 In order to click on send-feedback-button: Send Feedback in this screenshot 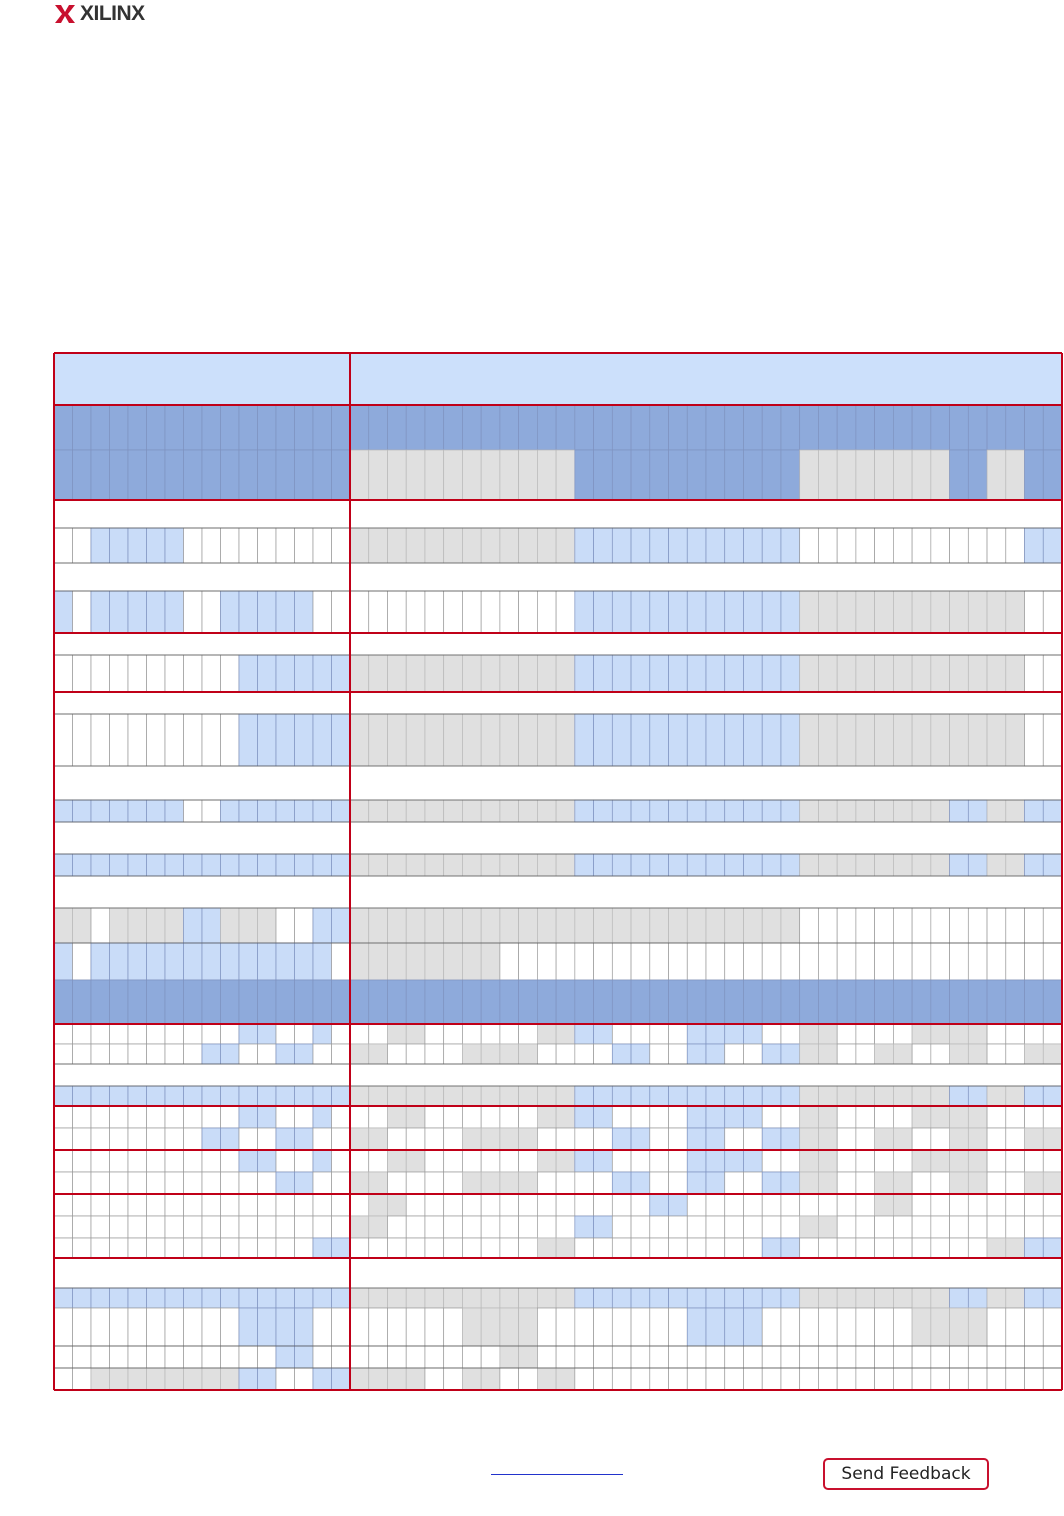, I will do `click(906, 1474)`.